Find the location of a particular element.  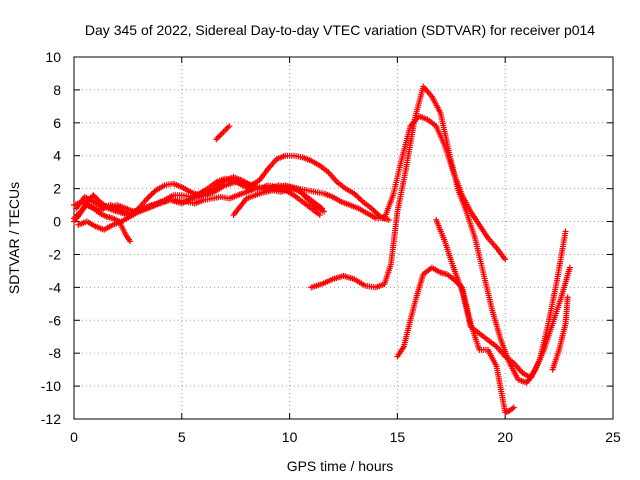

y-tick-label: 10 is located at coordinates (53, 57).